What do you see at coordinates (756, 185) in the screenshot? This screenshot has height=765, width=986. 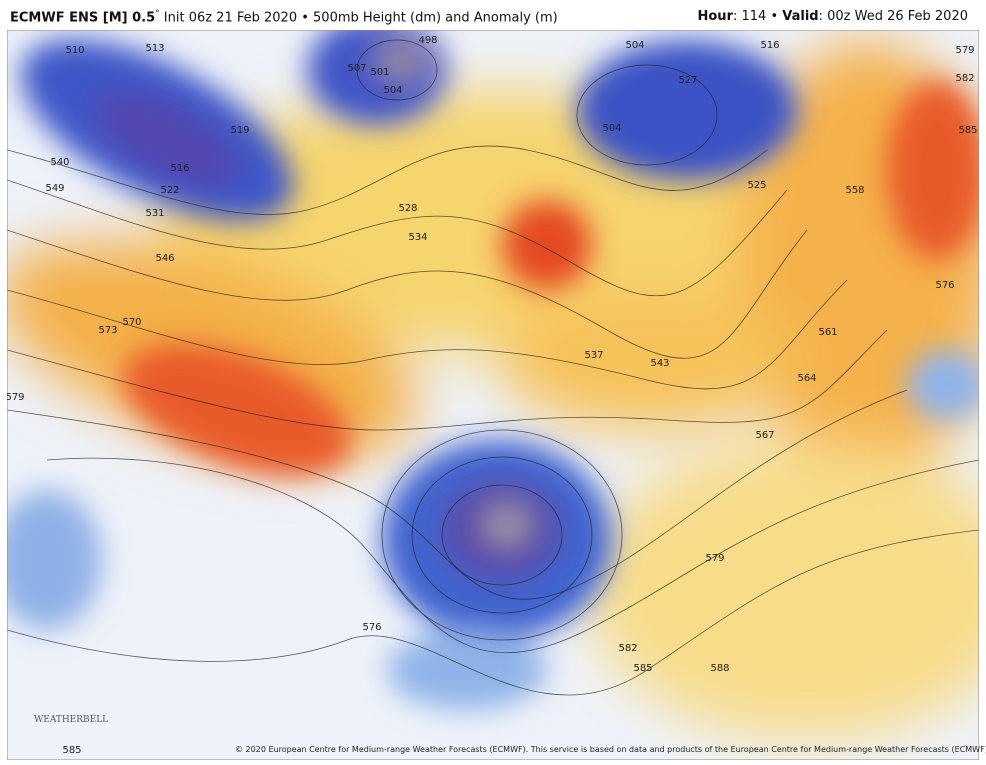 I see `contour-label: 525` at bounding box center [756, 185].